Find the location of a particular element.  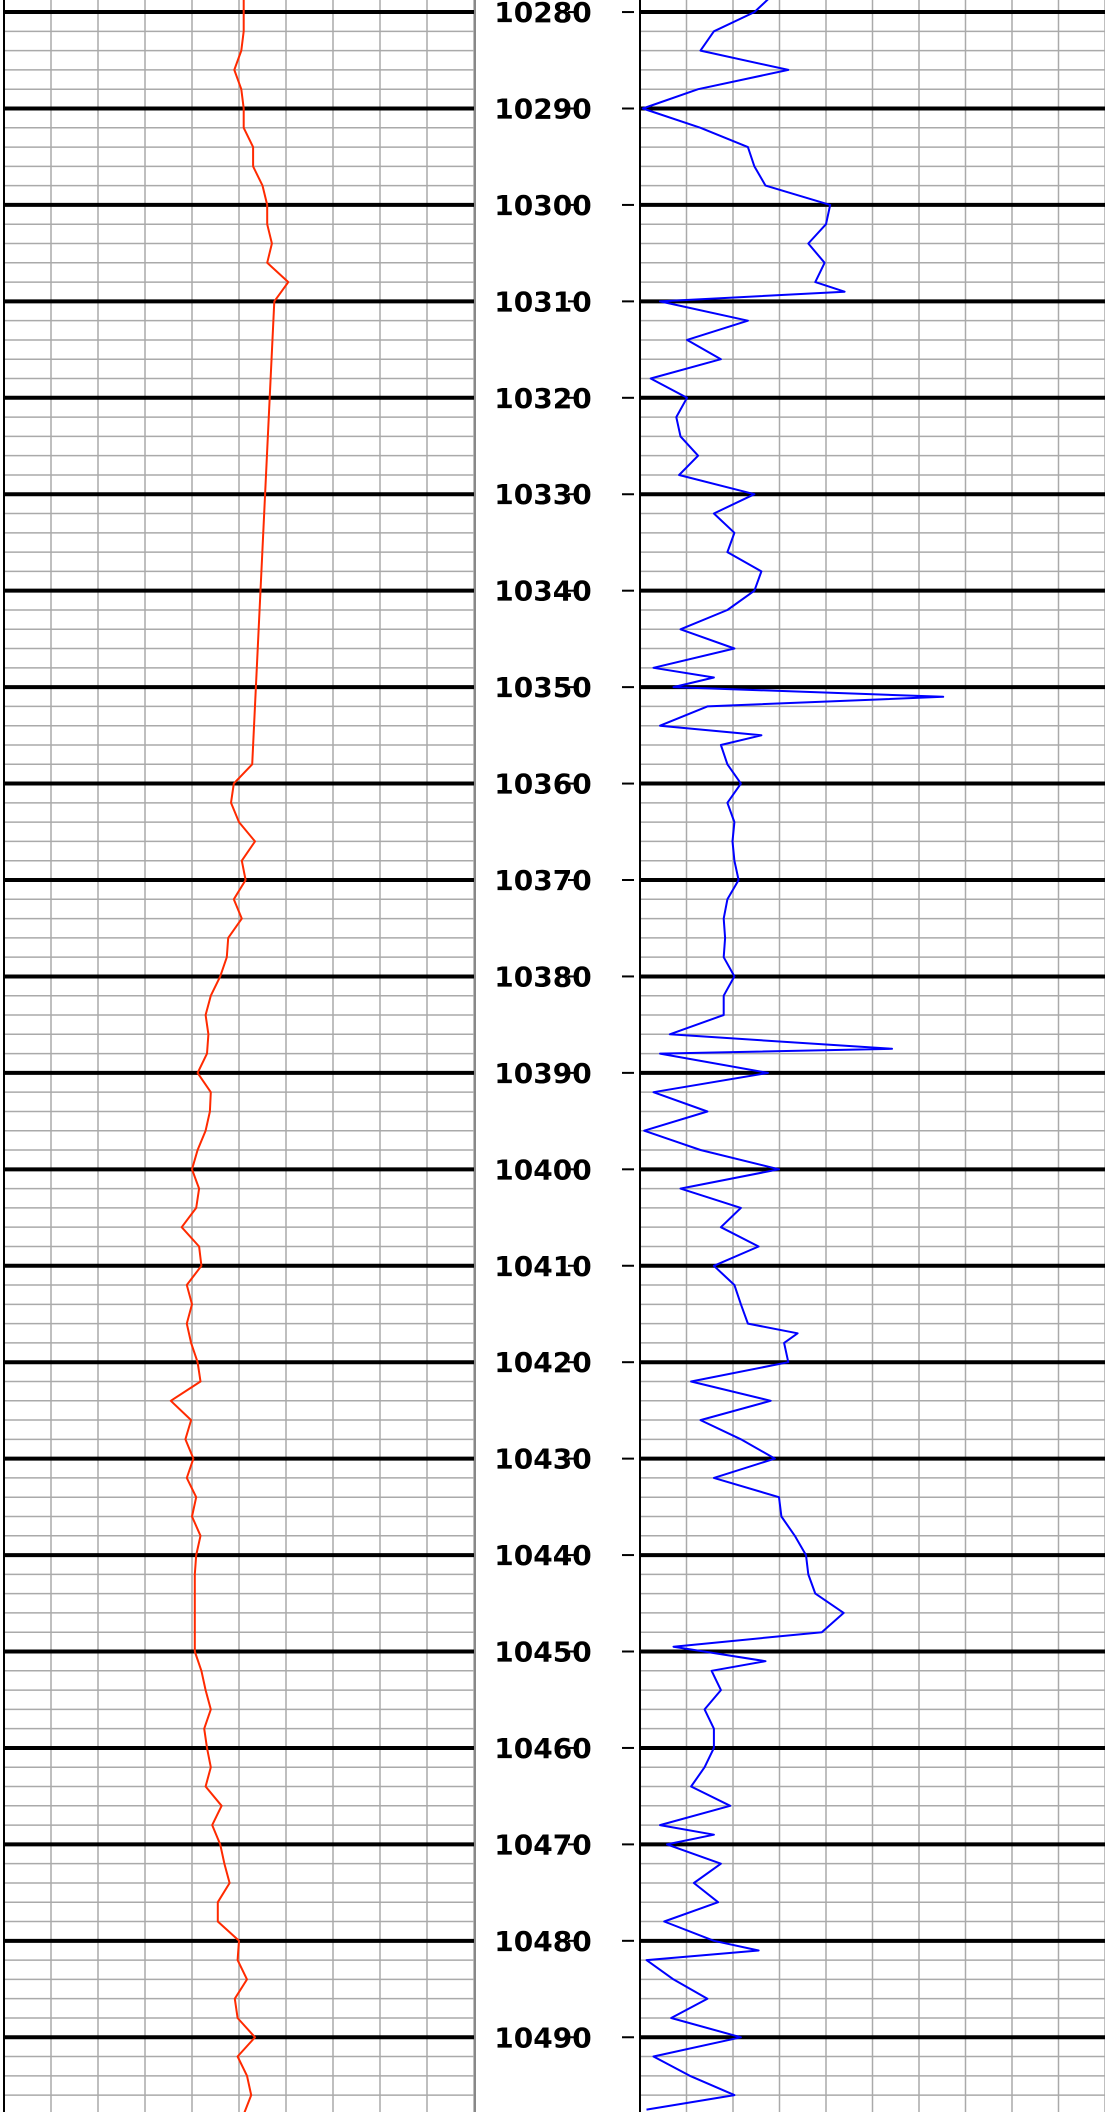

depth-label: 10340 is located at coordinates (542, 591).